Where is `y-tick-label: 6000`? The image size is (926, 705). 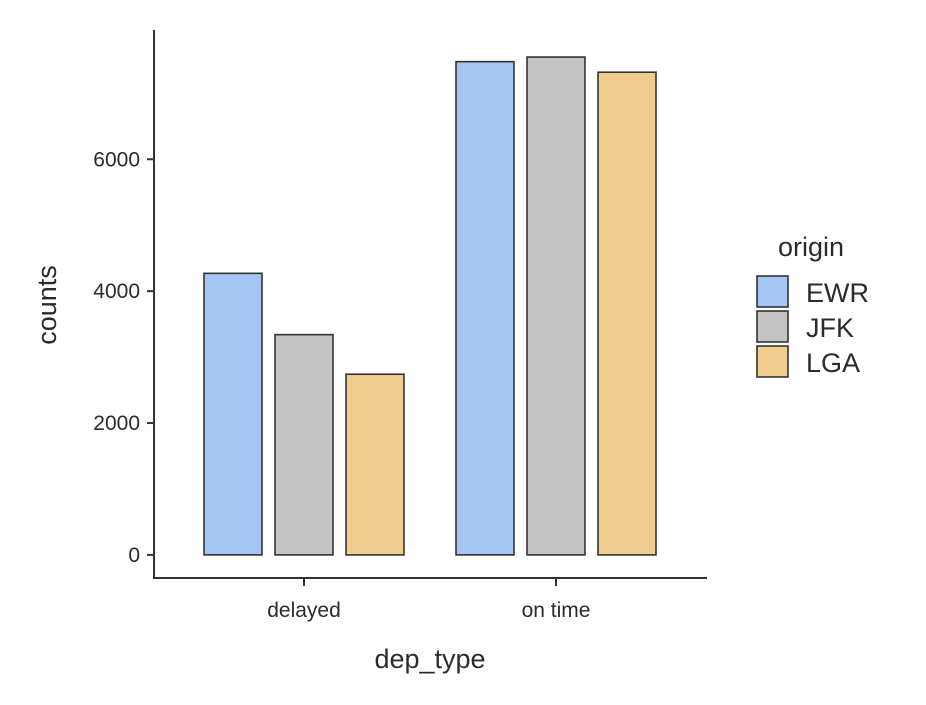 y-tick-label: 6000 is located at coordinates (116, 159).